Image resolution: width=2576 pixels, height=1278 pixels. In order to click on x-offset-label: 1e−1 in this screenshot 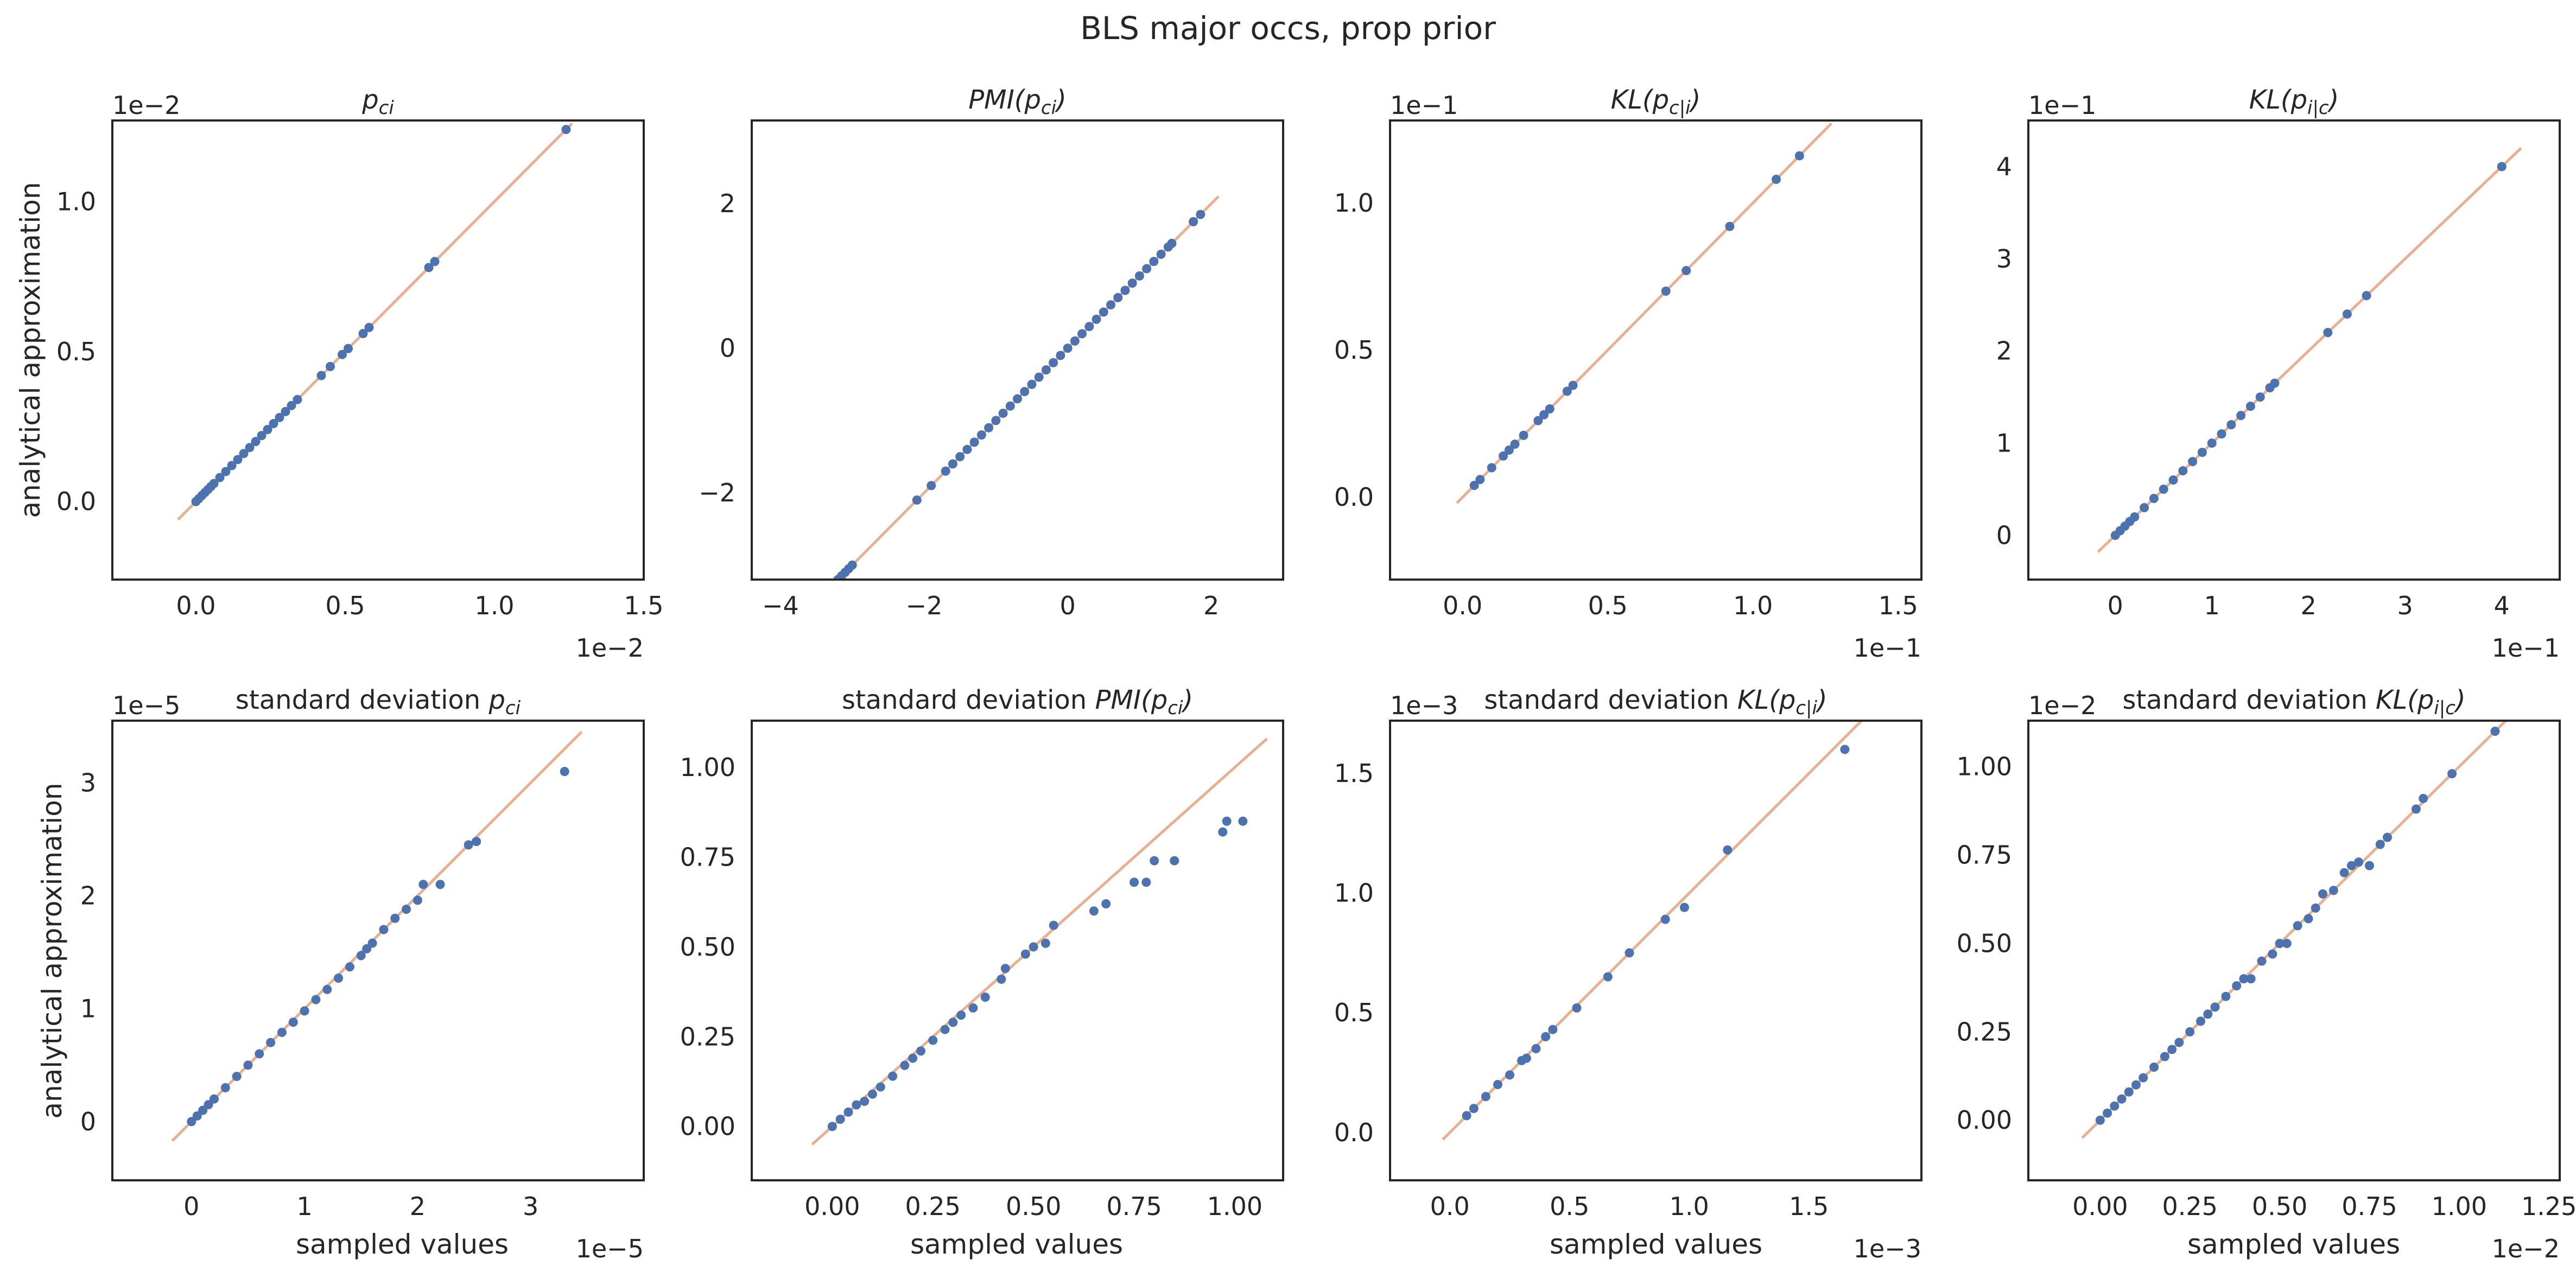, I will do `click(2526, 648)`.